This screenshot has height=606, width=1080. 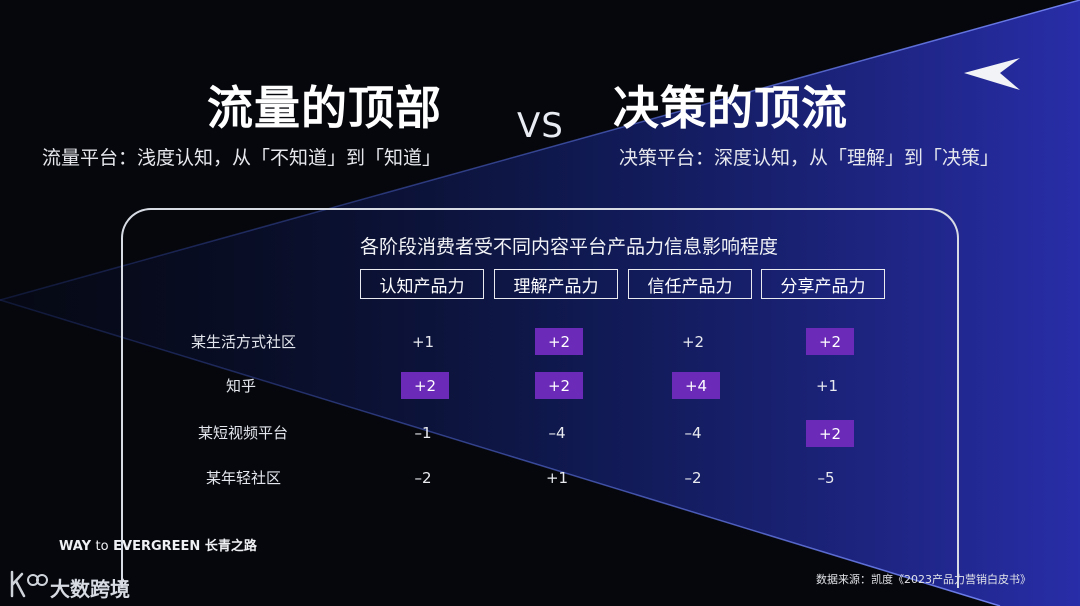 What do you see at coordinates (90, 589) in the screenshot?
I see `logo-text: 大数跨境` at bounding box center [90, 589].